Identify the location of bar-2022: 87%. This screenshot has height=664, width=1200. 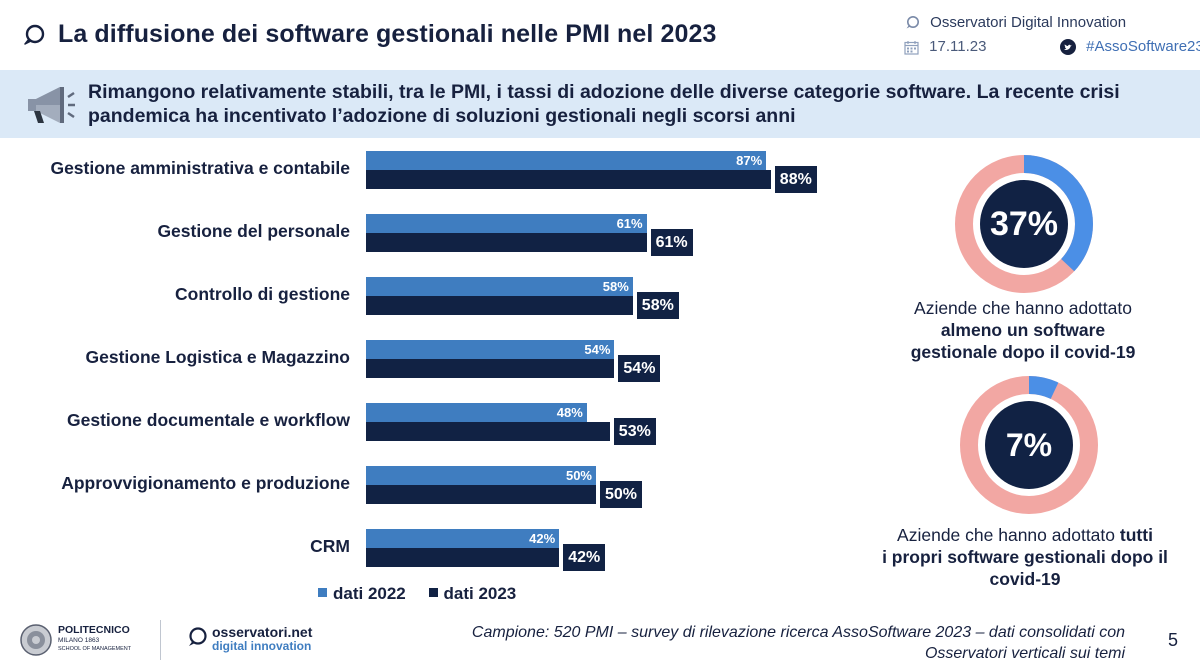
(566, 160).